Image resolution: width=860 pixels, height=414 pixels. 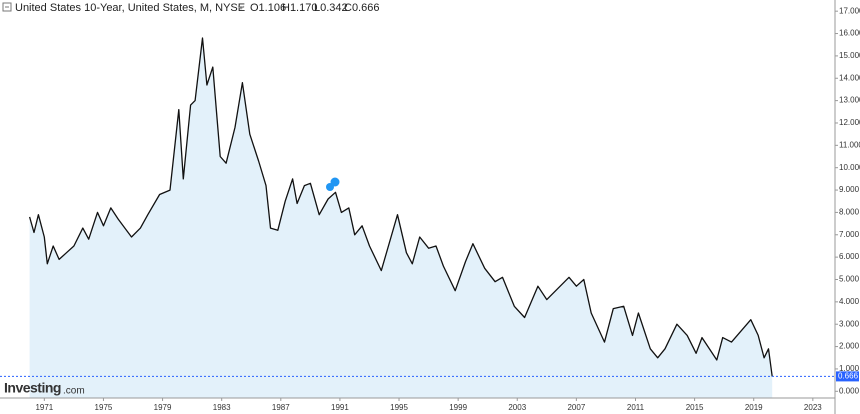 I want to click on last-value-box, so click(x=847, y=376).